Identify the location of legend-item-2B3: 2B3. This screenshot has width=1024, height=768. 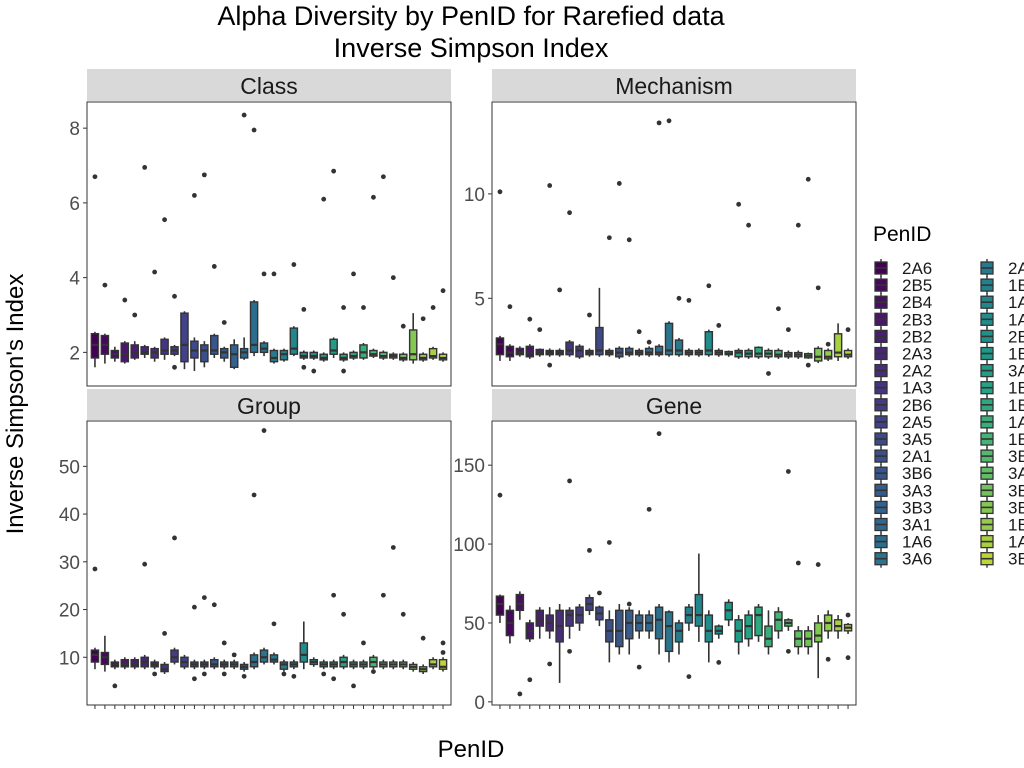
(903, 319).